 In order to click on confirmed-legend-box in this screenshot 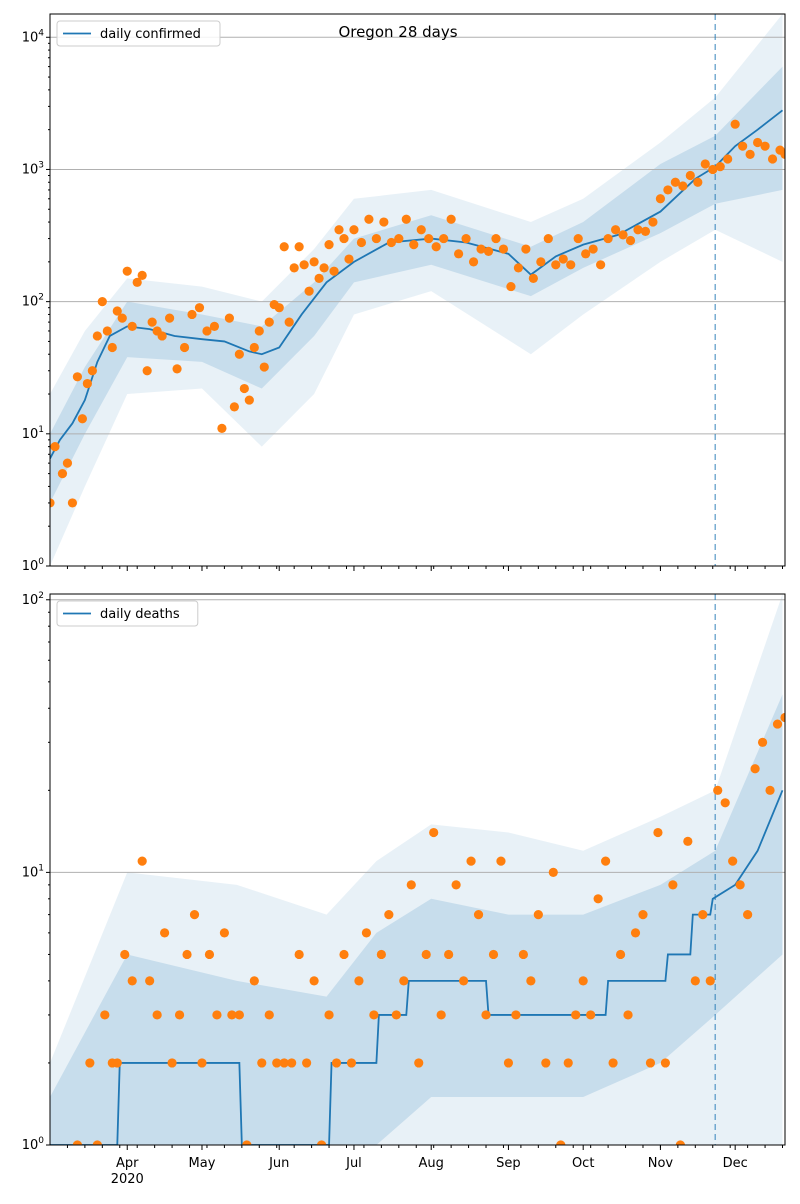, I will do `click(138, 33)`.